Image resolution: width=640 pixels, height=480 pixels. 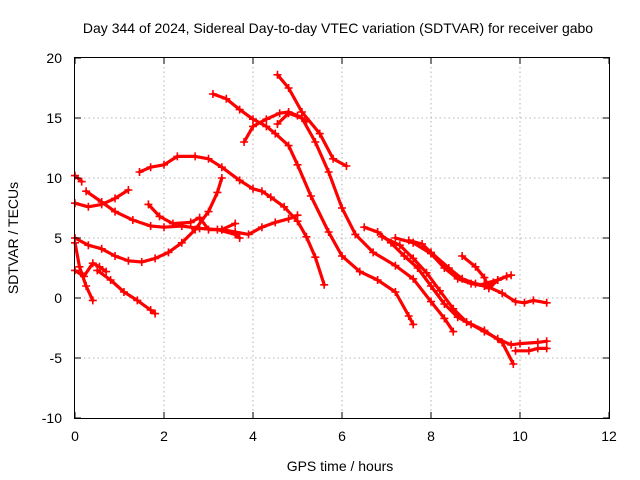 I want to click on x-tick-label: 0, so click(x=75, y=436).